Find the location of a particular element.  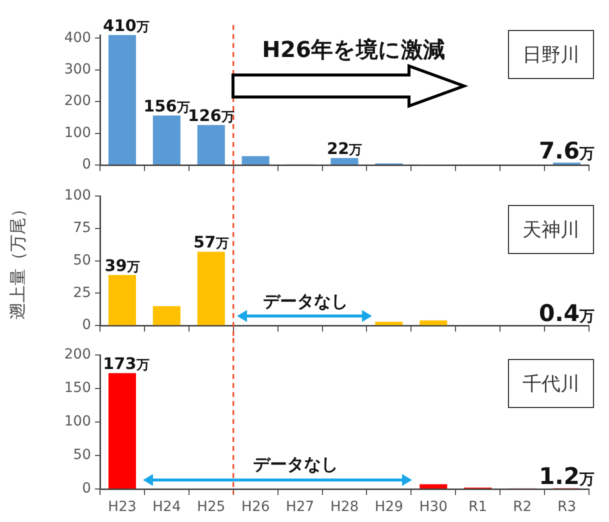

text: 天神川 is located at coordinates (551, 229).